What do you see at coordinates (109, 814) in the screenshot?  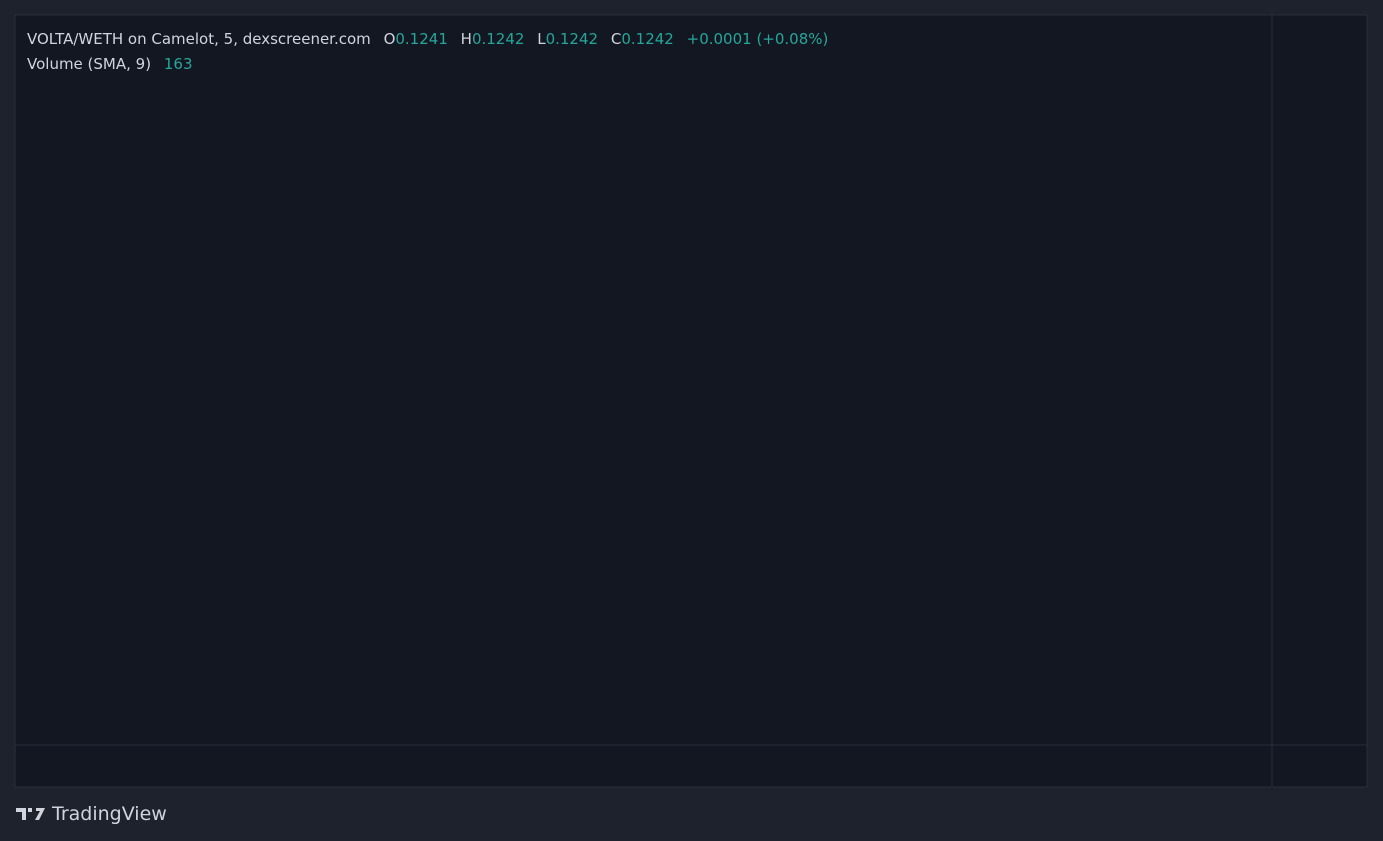 I see `brand-text: TradingView` at bounding box center [109, 814].